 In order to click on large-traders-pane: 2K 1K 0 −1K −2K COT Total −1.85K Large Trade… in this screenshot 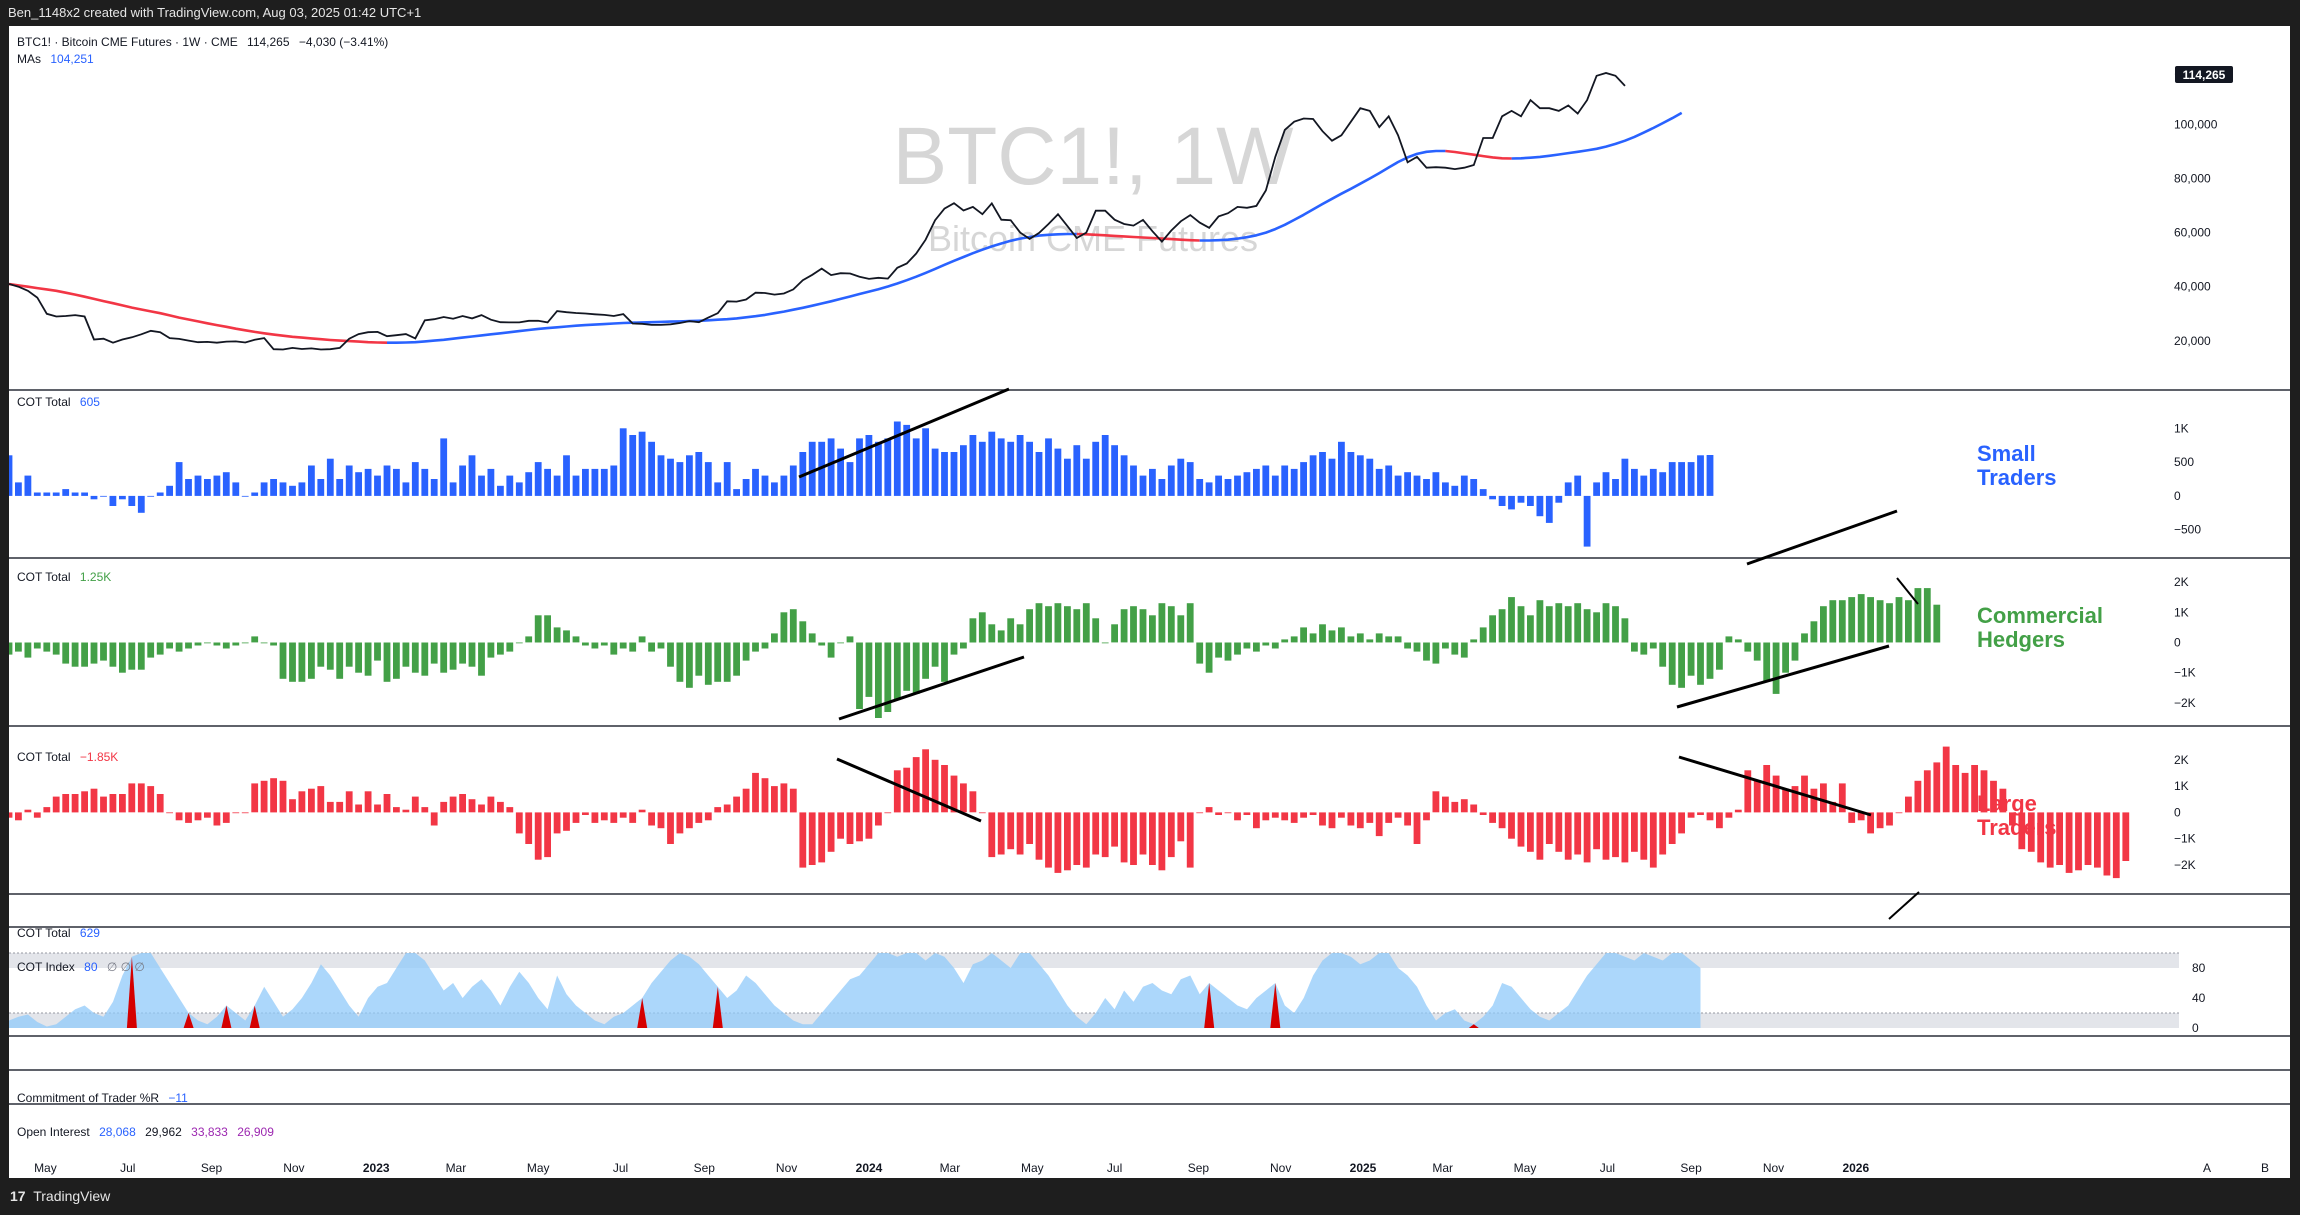, I will do `click(1100, 833)`.